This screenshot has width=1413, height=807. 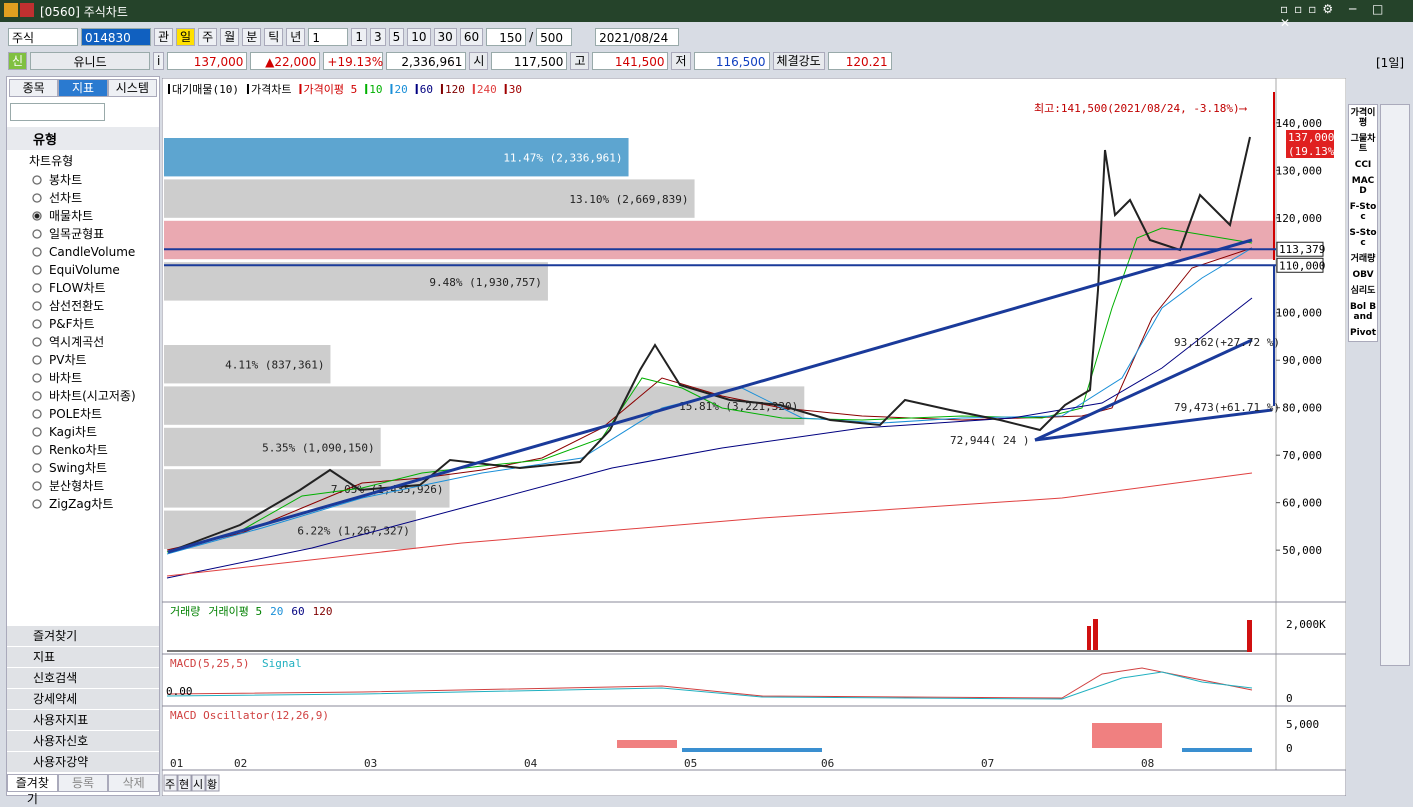 I want to click on period-button: 주, so click(x=208, y=37).